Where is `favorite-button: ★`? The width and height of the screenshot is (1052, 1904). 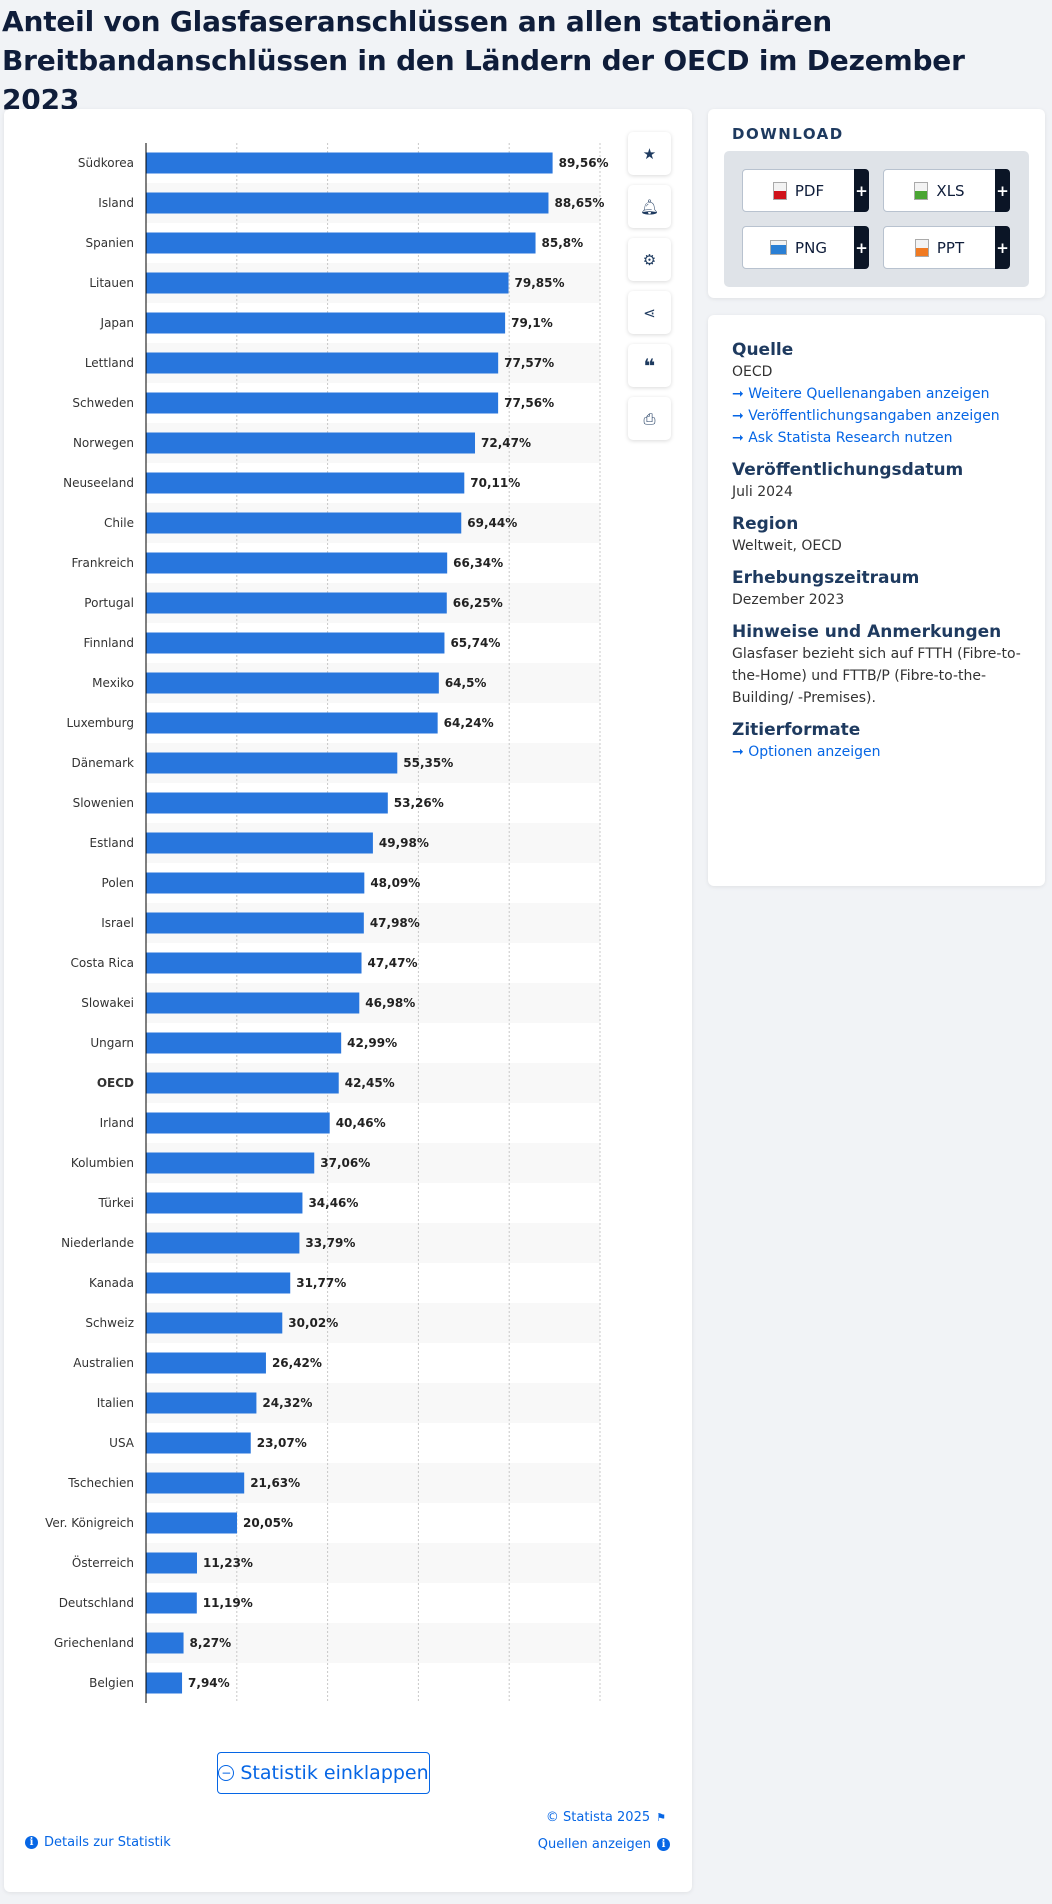
favorite-button: ★ is located at coordinates (649, 153).